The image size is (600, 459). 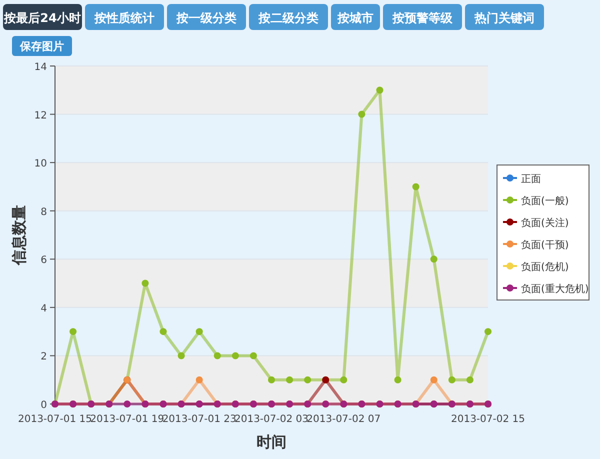 What do you see at coordinates (41, 46) in the screenshot?
I see `text: 保存图片` at bounding box center [41, 46].